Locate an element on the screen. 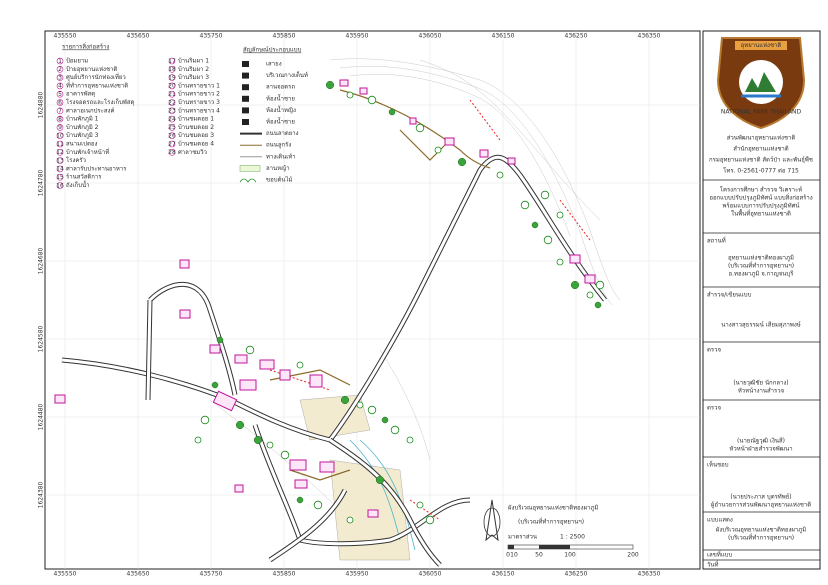 This screenshot has height=585, width=828. scale-bar is located at coordinates (570, 547).